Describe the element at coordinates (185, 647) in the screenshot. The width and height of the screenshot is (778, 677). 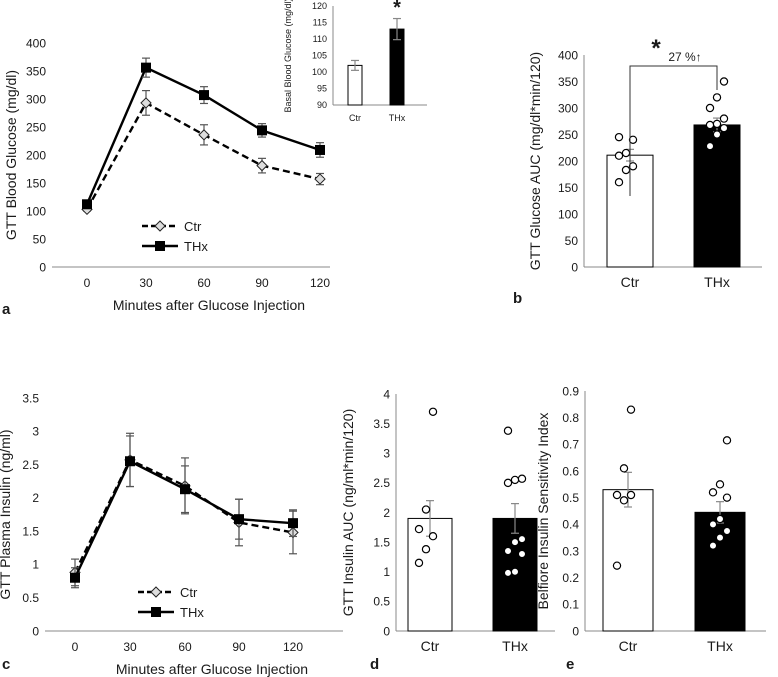
I see `x-tick-label: 60` at that location.